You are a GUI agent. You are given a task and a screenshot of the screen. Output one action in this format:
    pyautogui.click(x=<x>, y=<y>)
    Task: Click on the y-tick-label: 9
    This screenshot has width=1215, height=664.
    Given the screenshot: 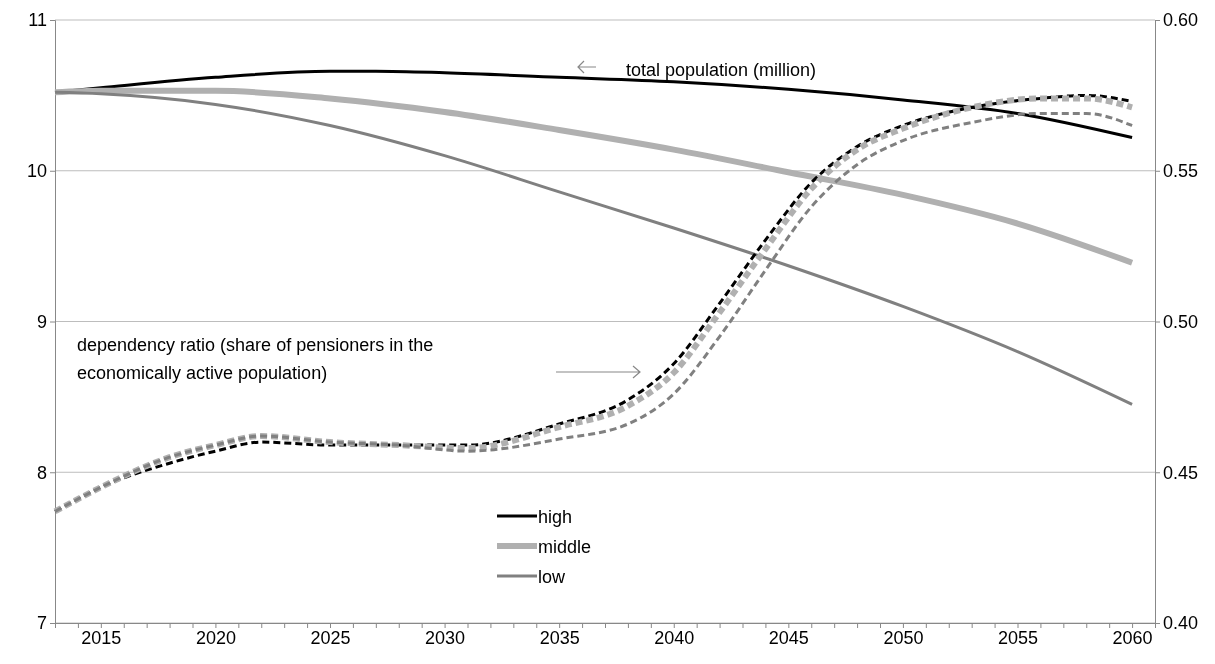 What is the action you would take?
    pyautogui.click(x=41, y=321)
    